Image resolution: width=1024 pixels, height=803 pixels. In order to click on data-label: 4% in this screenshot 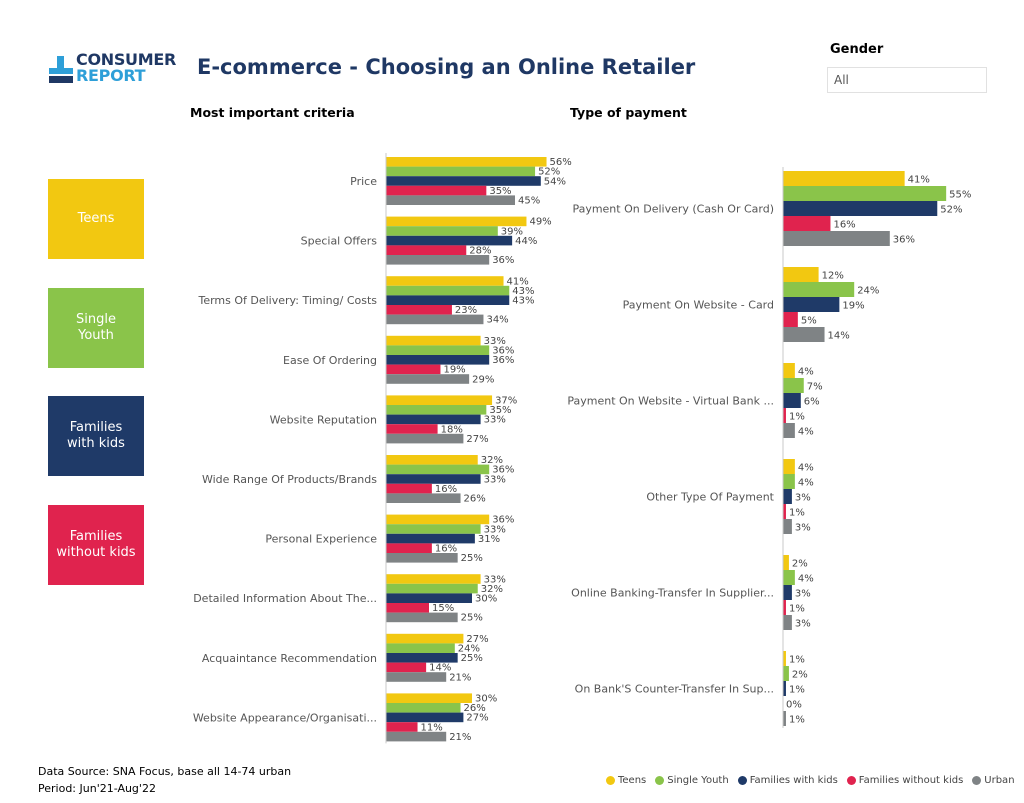, I will do `click(806, 372)`.